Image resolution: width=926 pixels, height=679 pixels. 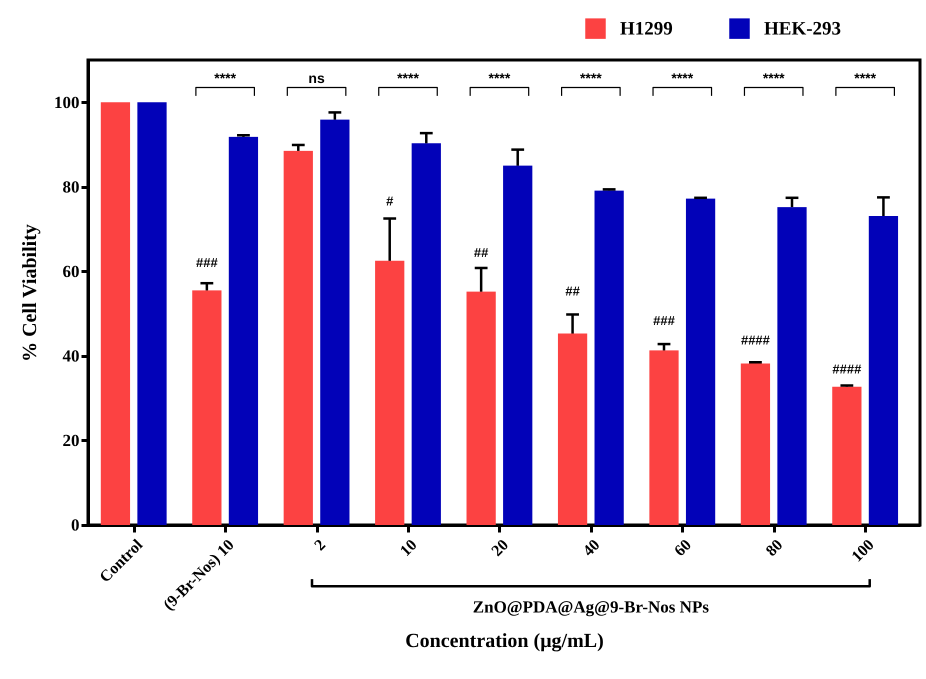 What do you see at coordinates (75, 525) in the screenshot?
I see `y-tick-label: 0` at bounding box center [75, 525].